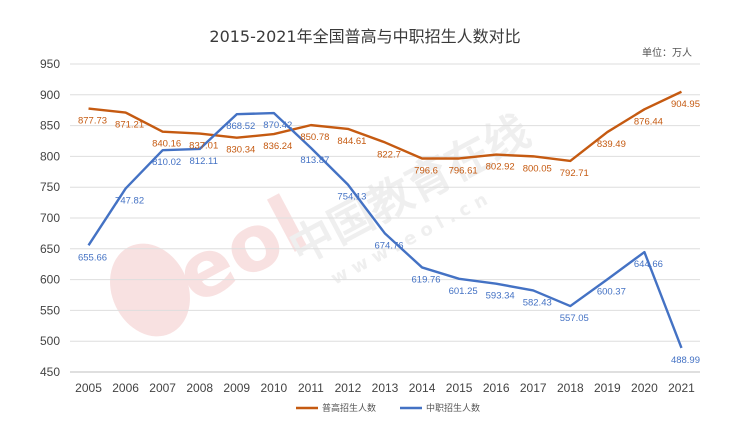 The height and width of the screenshot is (438, 730). I want to click on x-tick-label: 2019, so click(607, 388).